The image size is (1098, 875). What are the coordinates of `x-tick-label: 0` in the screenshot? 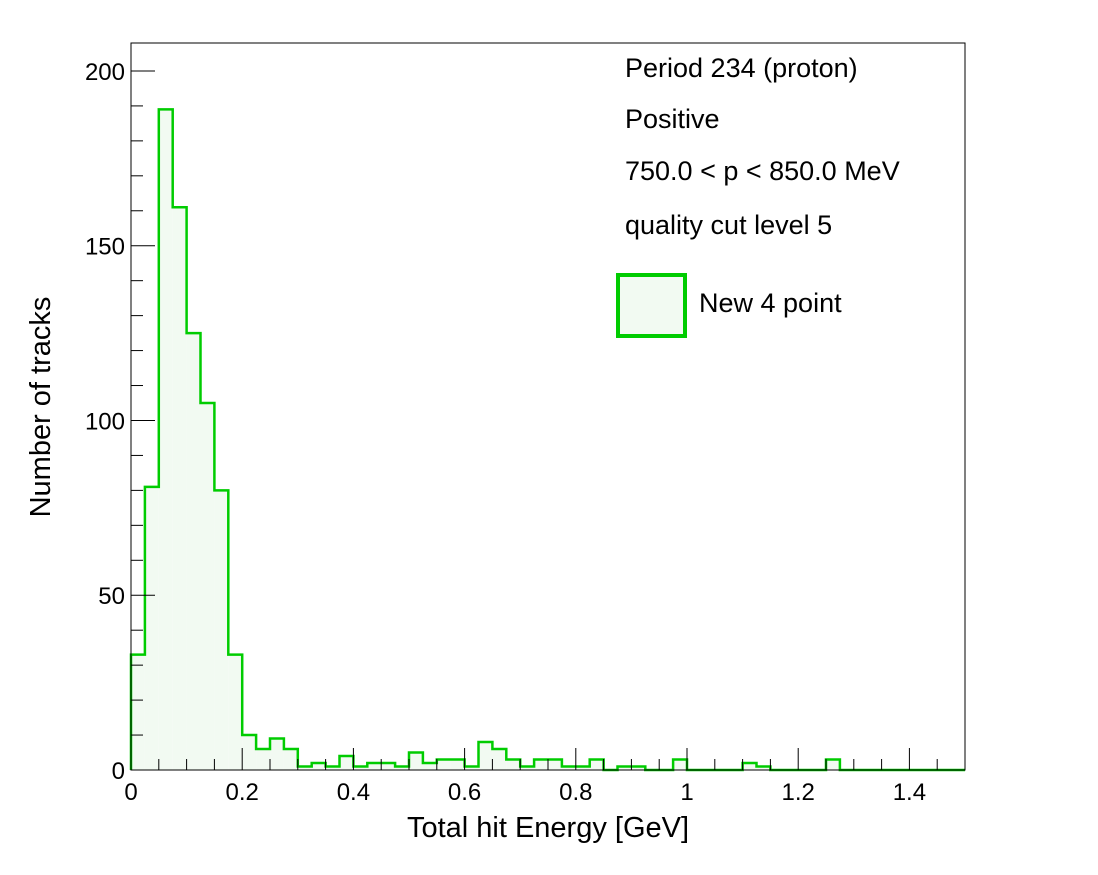 It's located at (130, 792).